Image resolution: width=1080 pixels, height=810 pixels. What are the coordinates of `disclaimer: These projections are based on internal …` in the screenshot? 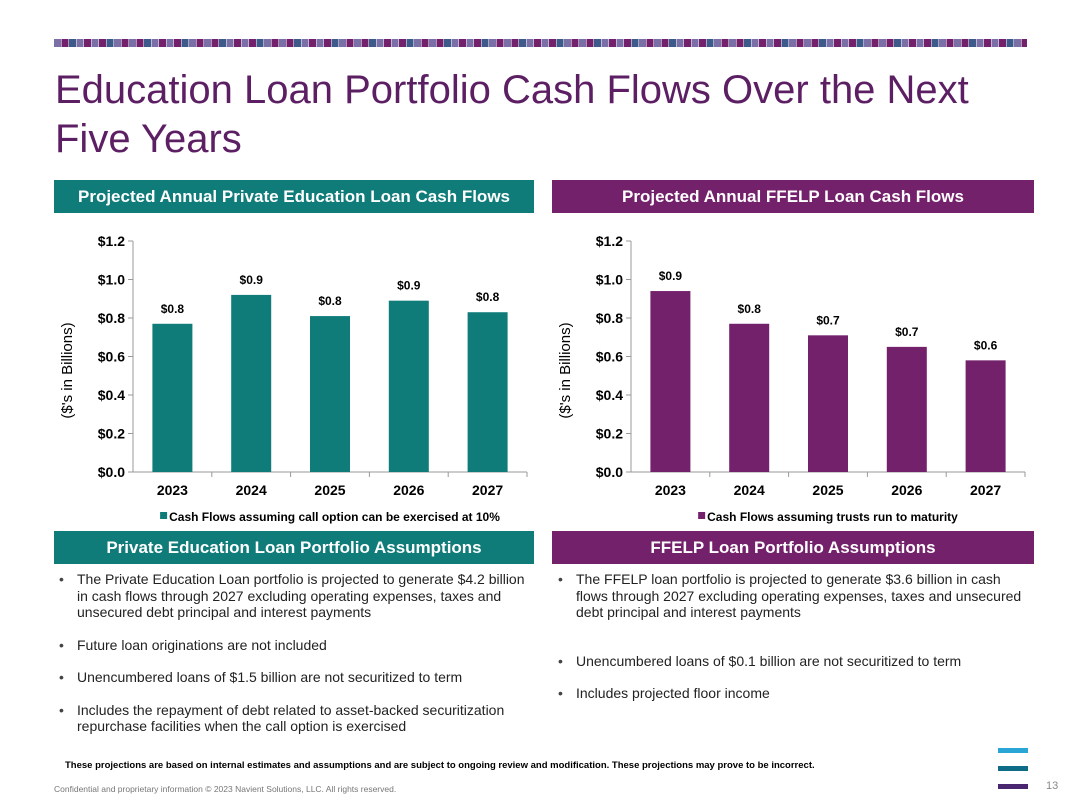 It's located at (440, 765).